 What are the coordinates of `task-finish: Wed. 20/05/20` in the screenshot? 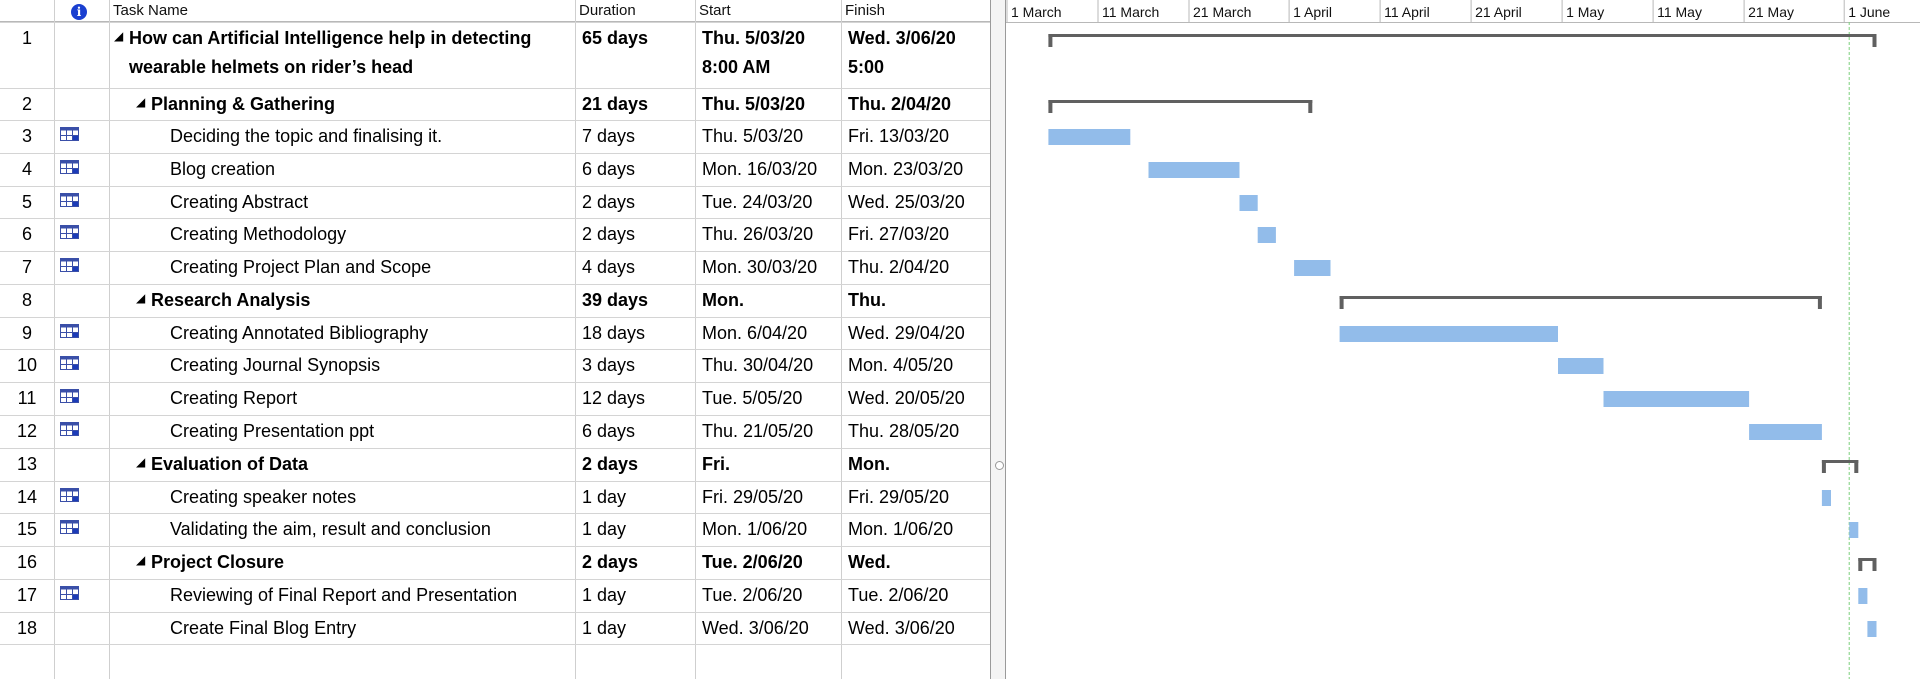 It's located at (906, 398).